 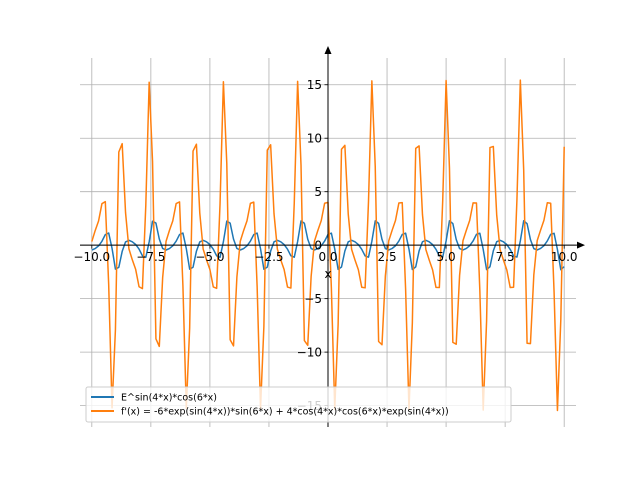 I want to click on legend-box, so click(x=298, y=404).